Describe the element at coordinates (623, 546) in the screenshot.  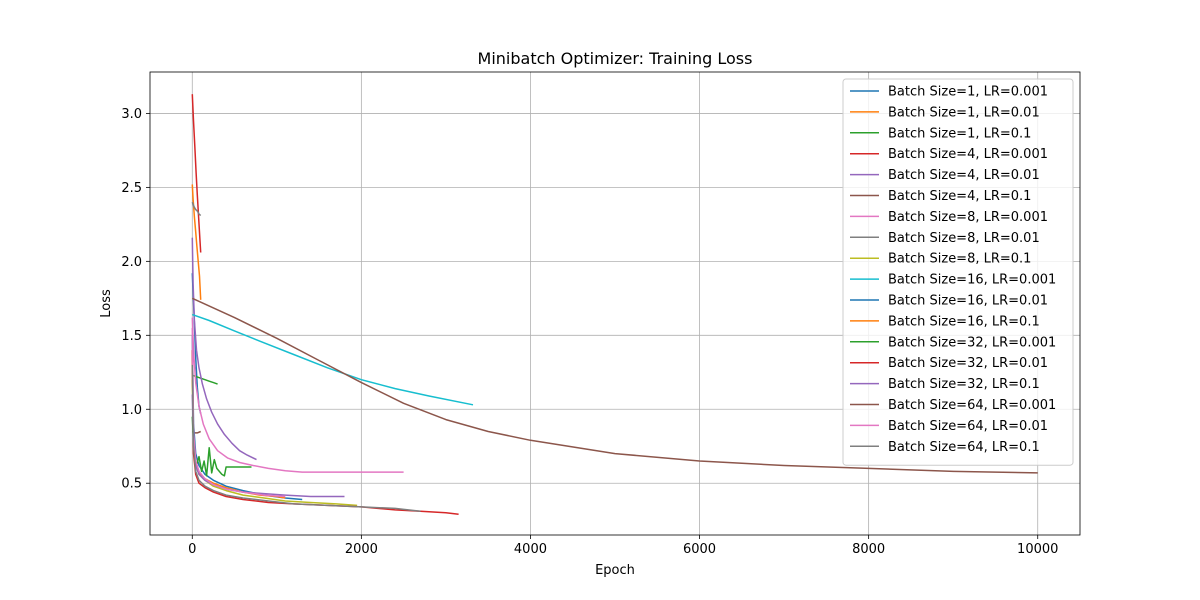
I see `x-axis-ticks: 0 2000 4000 6000 8000 10000` at that location.